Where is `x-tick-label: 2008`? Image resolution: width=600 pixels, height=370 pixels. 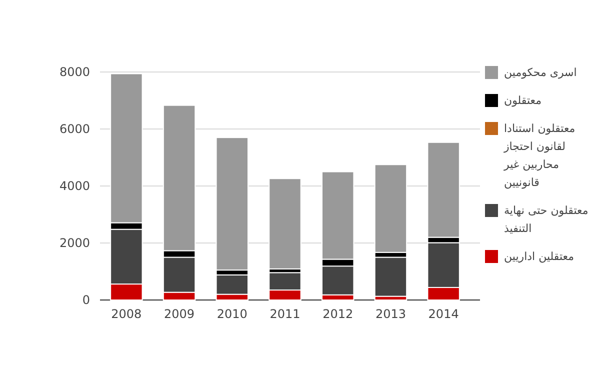
x-tick-label: 2008 is located at coordinates (126, 314).